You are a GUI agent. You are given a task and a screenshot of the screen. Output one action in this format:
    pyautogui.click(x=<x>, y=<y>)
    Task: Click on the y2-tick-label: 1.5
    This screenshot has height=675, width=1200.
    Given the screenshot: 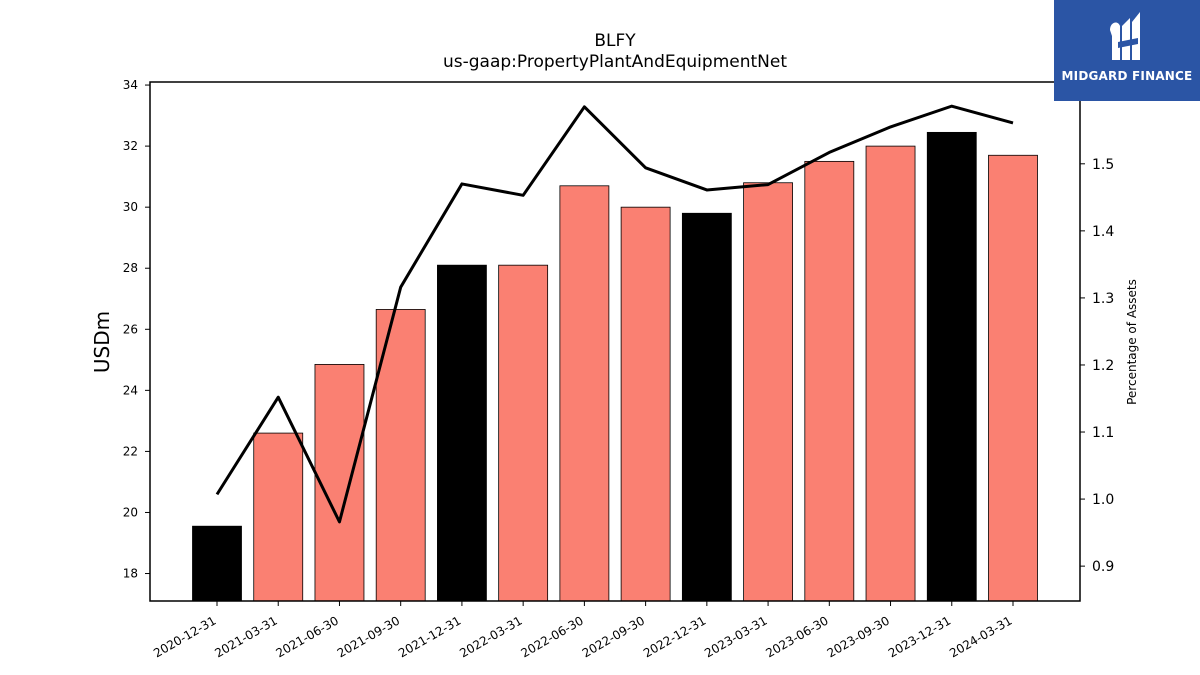 What is the action you would take?
    pyautogui.click(x=1103, y=165)
    